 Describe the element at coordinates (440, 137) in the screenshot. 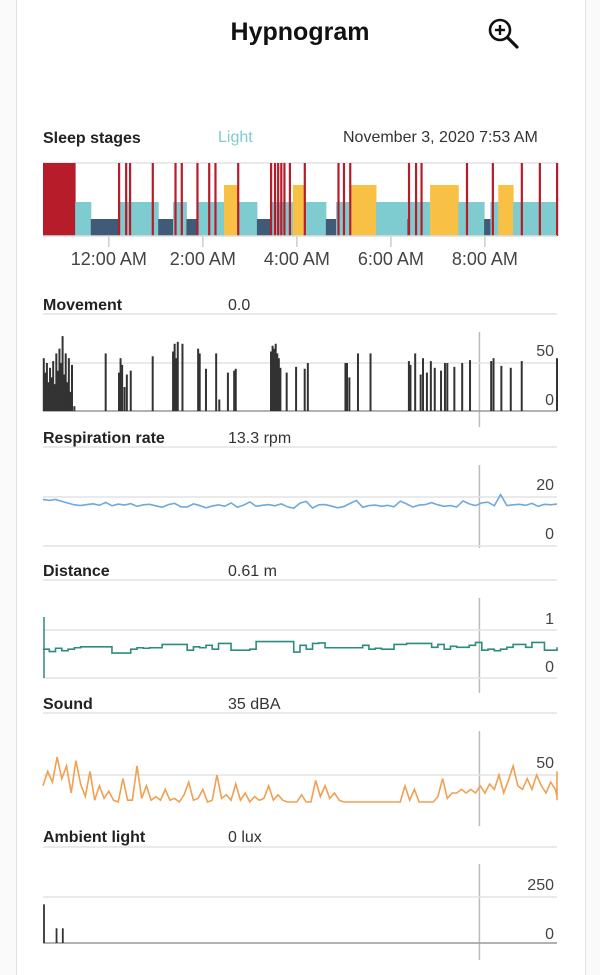

I see `cursor-datetime: November 3, 2020 7:53 AM` at that location.